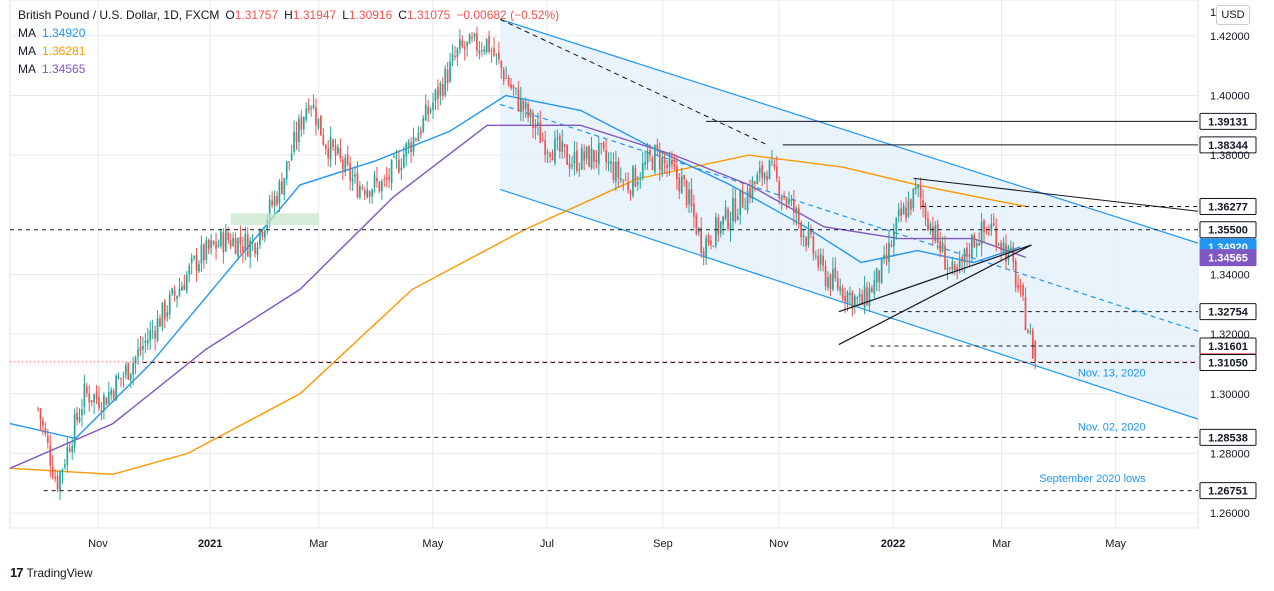  What do you see at coordinates (288, 51) in the screenshot?
I see `ma-row-2: MA 1.36281` at bounding box center [288, 51].